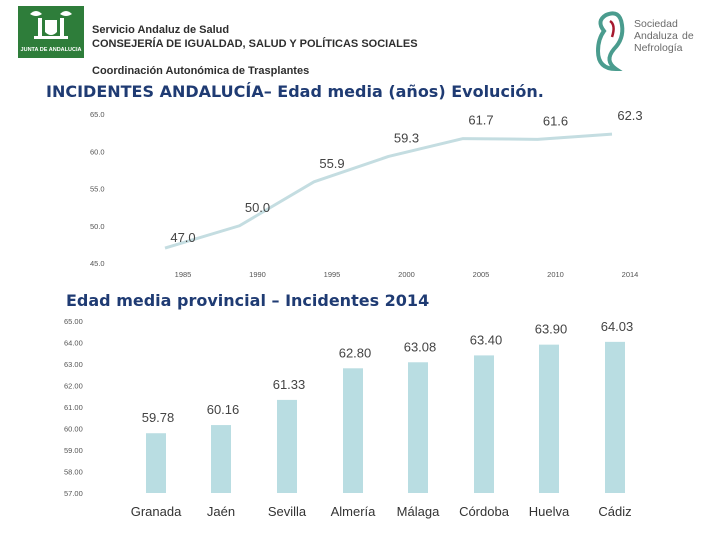  I want to click on bar-category-label: Cádiz, so click(614, 511).